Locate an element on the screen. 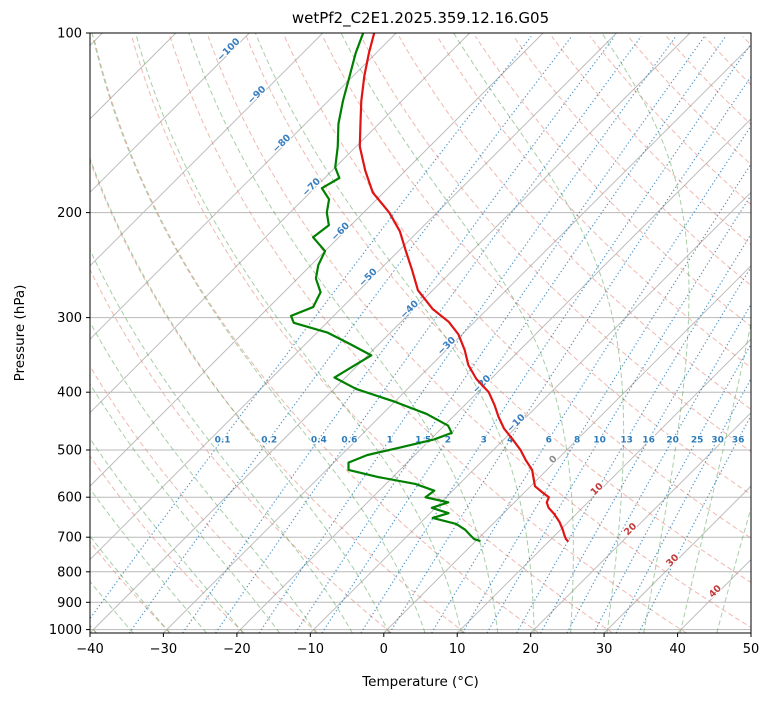 The height and width of the screenshot is (708, 775). svg-text: 200 is located at coordinates (69, 213).